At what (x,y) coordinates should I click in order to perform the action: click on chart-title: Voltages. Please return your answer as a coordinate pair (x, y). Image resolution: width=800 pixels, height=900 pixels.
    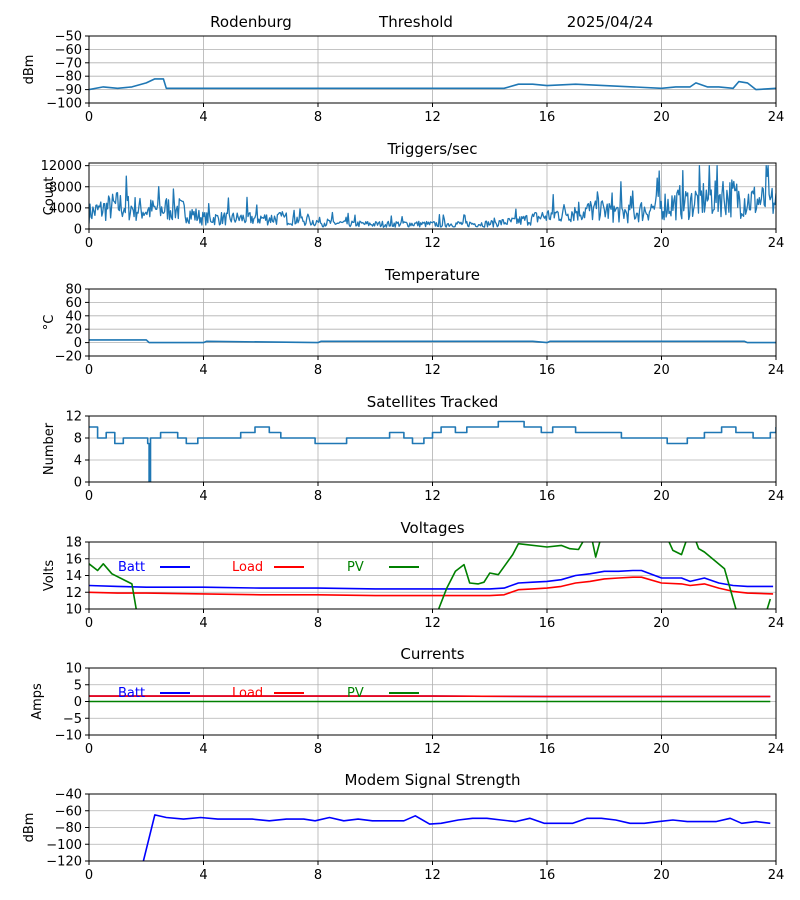
    Looking at the image, I should click on (432, 528).